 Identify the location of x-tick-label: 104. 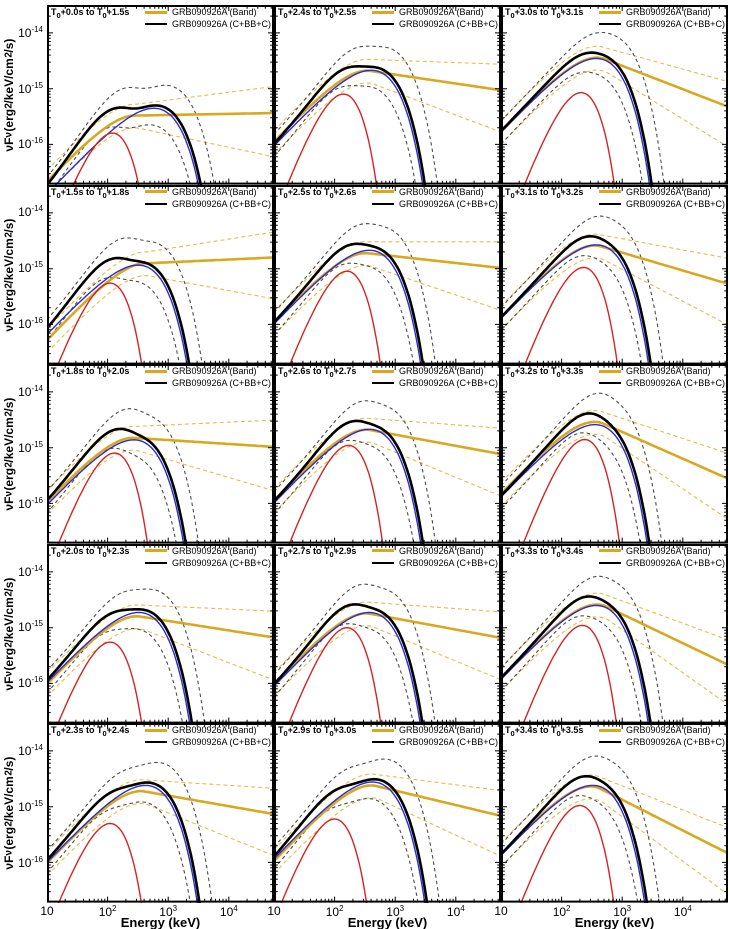
(455, 911).